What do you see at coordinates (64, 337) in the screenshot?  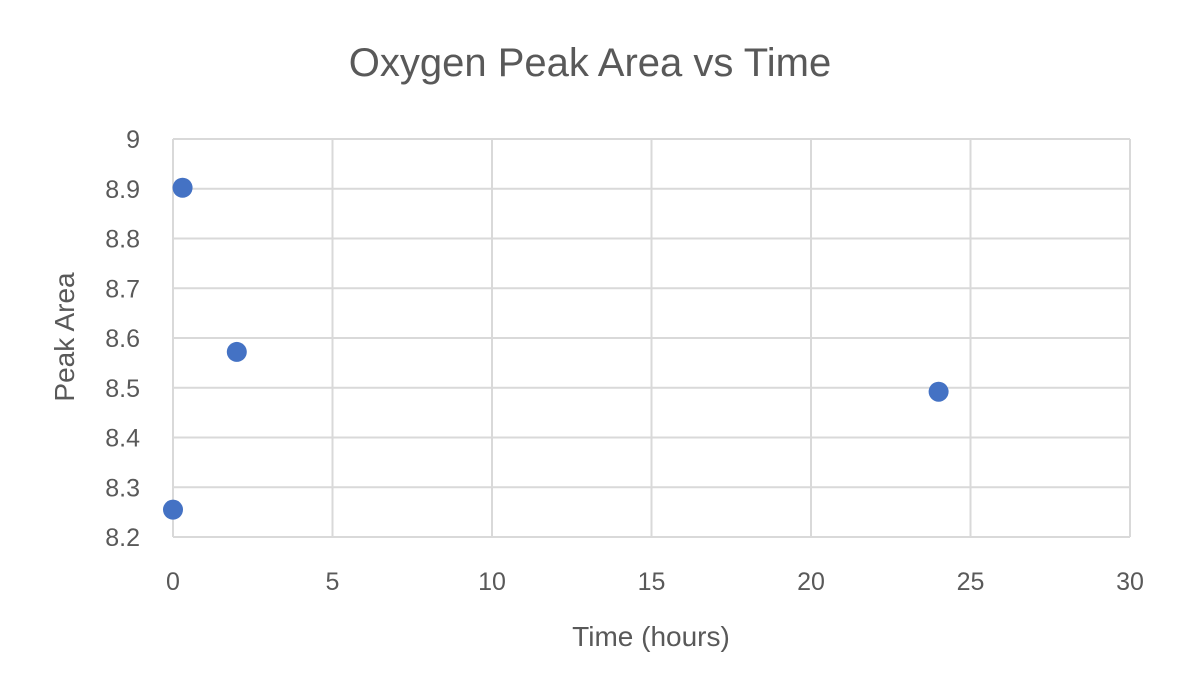 I see `y-axis-title: Peak Area` at bounding box center [64, 337].